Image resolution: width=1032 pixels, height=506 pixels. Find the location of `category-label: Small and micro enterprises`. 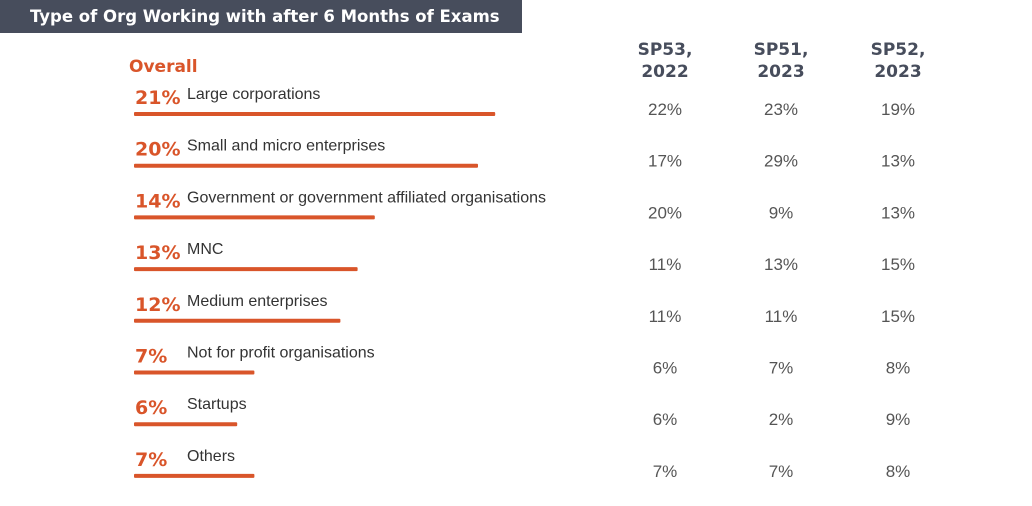

category-label: Small and micro enterprises is located at coordinates (286, 146).